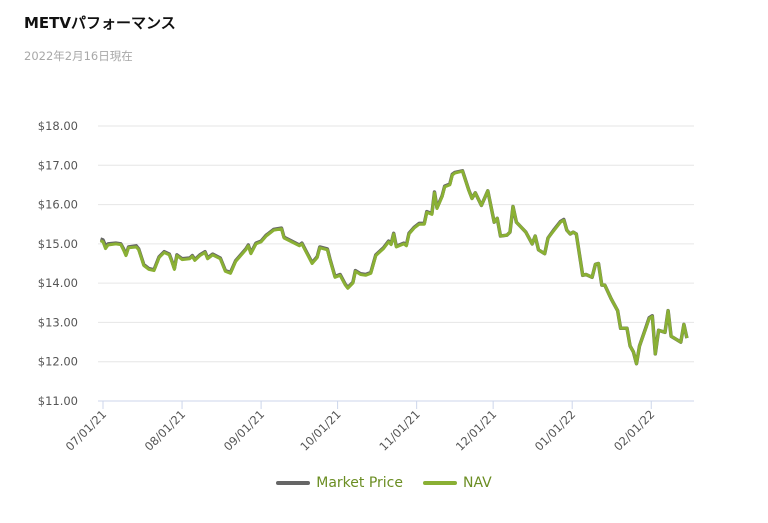 Image resolution: width=768 pixels, height=523 pixels. What do you see at coordinates (476, 430) in the screenshot?
I see `x-tick-label: 12/01/21` at bounding box center [476, 430].